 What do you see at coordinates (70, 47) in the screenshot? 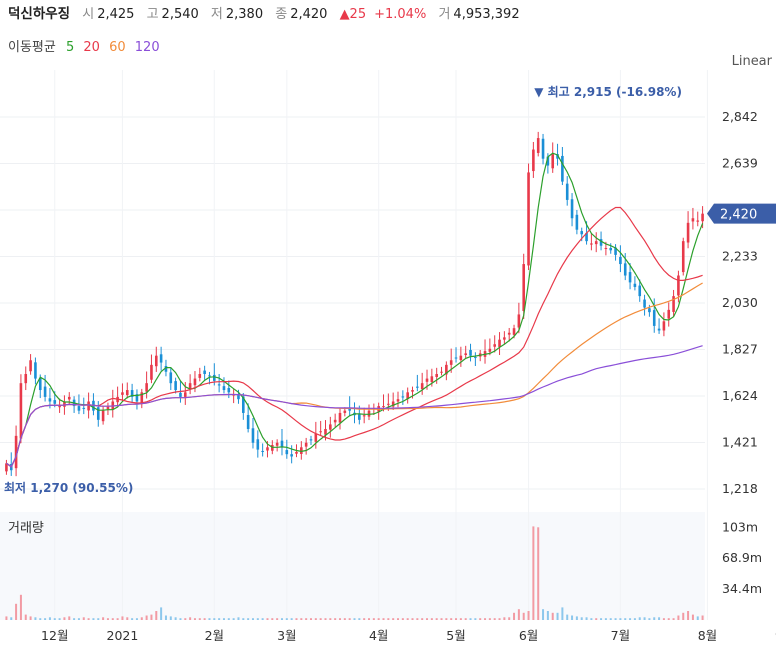
I see `ma-5-label: 5` at bounding box center [70, 47].